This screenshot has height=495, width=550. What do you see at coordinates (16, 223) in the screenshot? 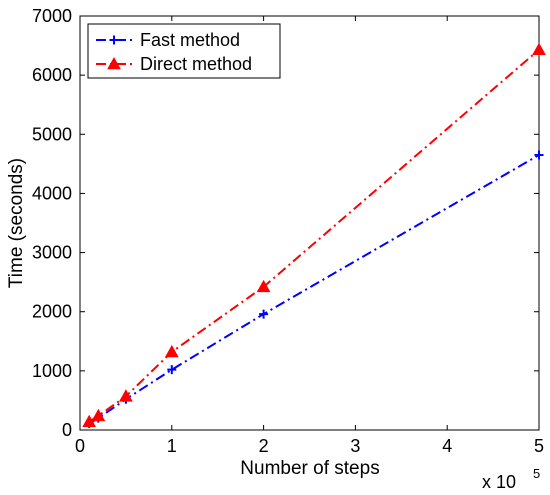
I see `y-axis-label: Time (seconds)` at bounding box center [16, 223].